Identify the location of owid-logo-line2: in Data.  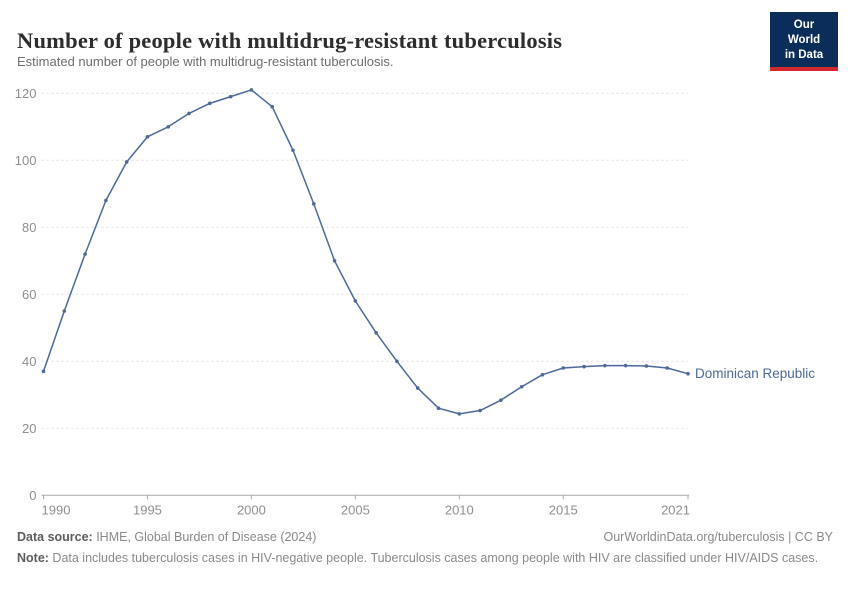
(804, 54).